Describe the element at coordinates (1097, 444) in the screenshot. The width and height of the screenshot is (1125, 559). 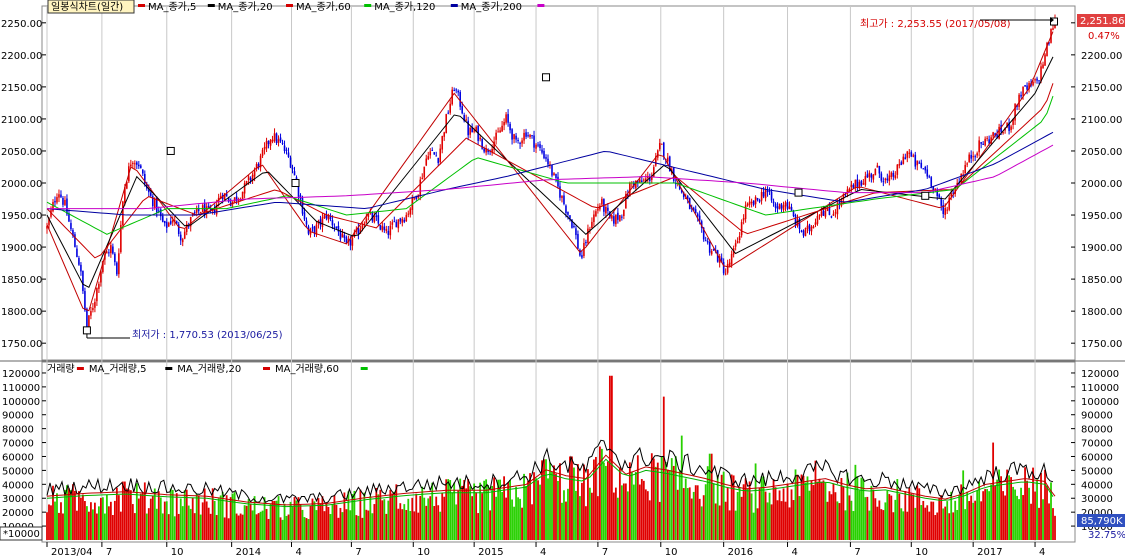
I see `volume-tick-label-right: 70000` at that location.